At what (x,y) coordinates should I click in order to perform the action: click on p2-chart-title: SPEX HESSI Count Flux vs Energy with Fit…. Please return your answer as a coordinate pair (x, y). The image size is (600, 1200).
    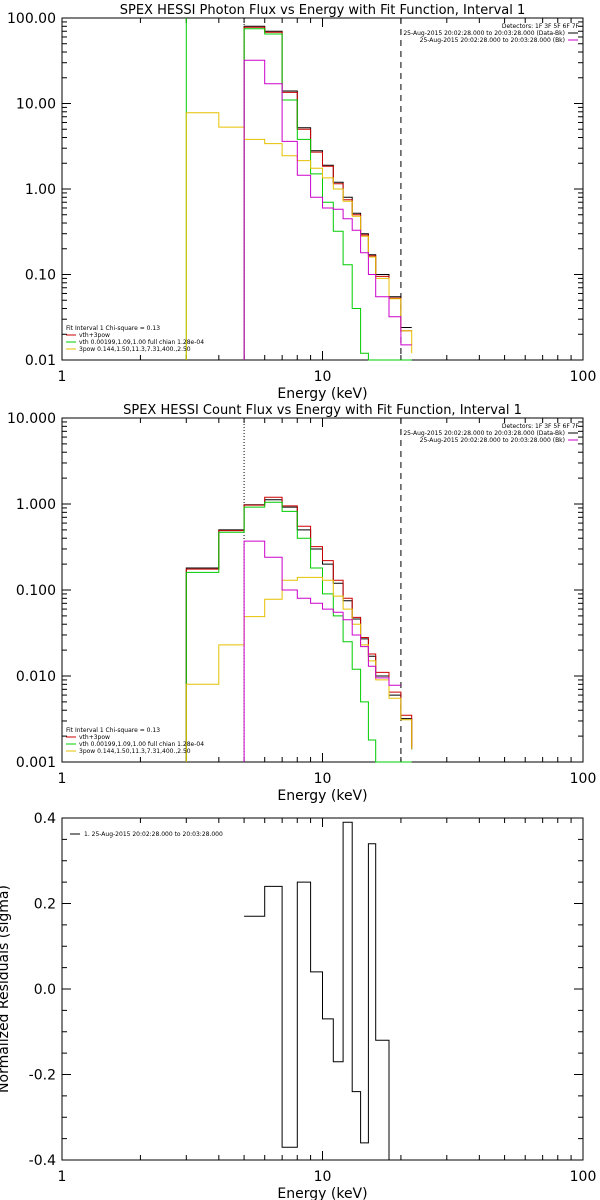
    Looking at the image, I should click on (322, 410).